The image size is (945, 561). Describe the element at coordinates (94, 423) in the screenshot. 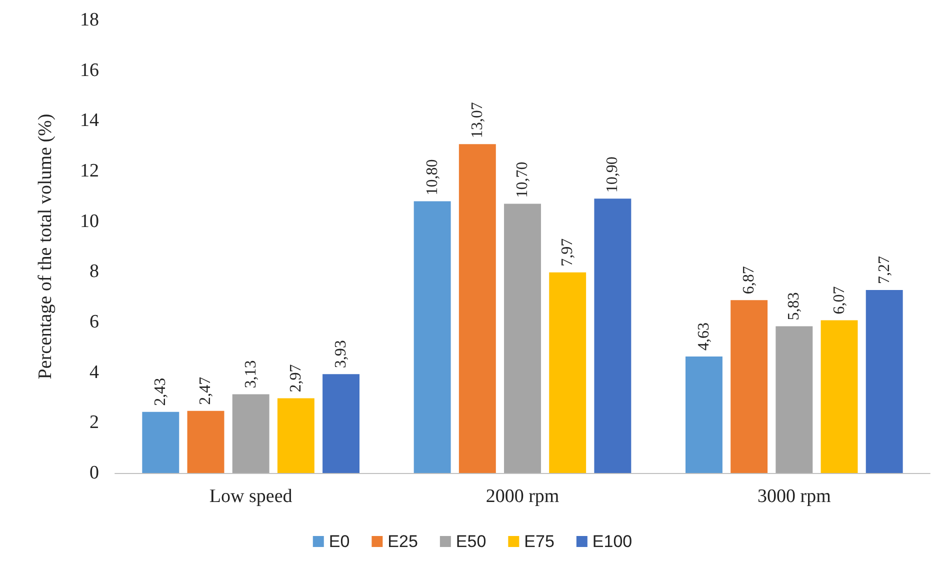

I see `y-tick-label: 2` at that location.